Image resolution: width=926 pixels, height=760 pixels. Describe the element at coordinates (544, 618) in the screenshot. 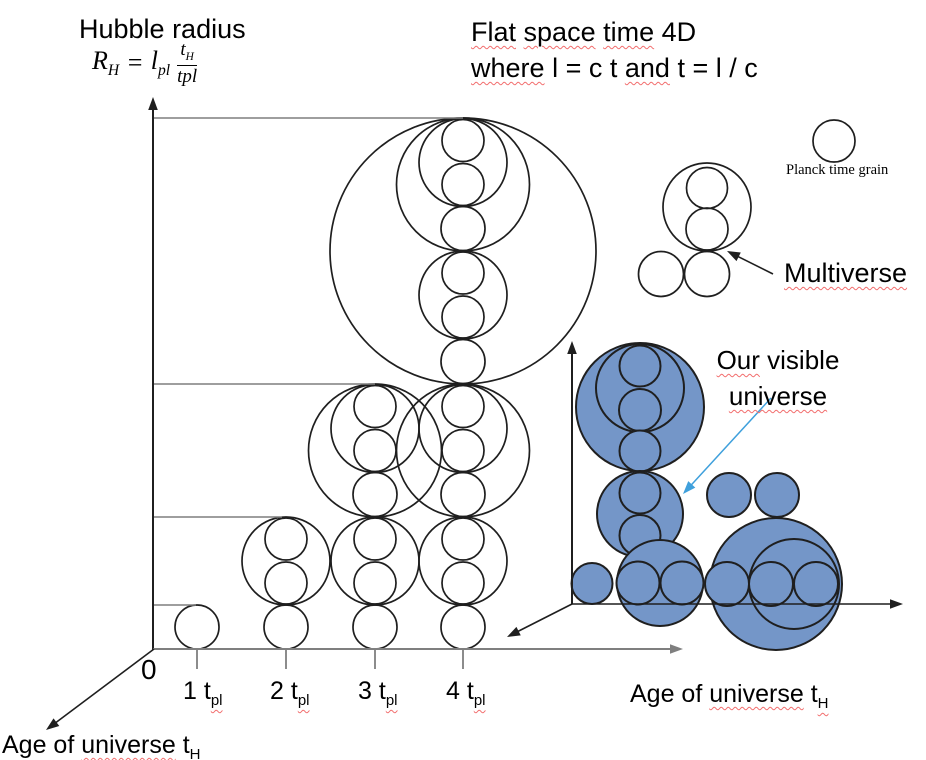

I see `inset-depth-axis` at that location.